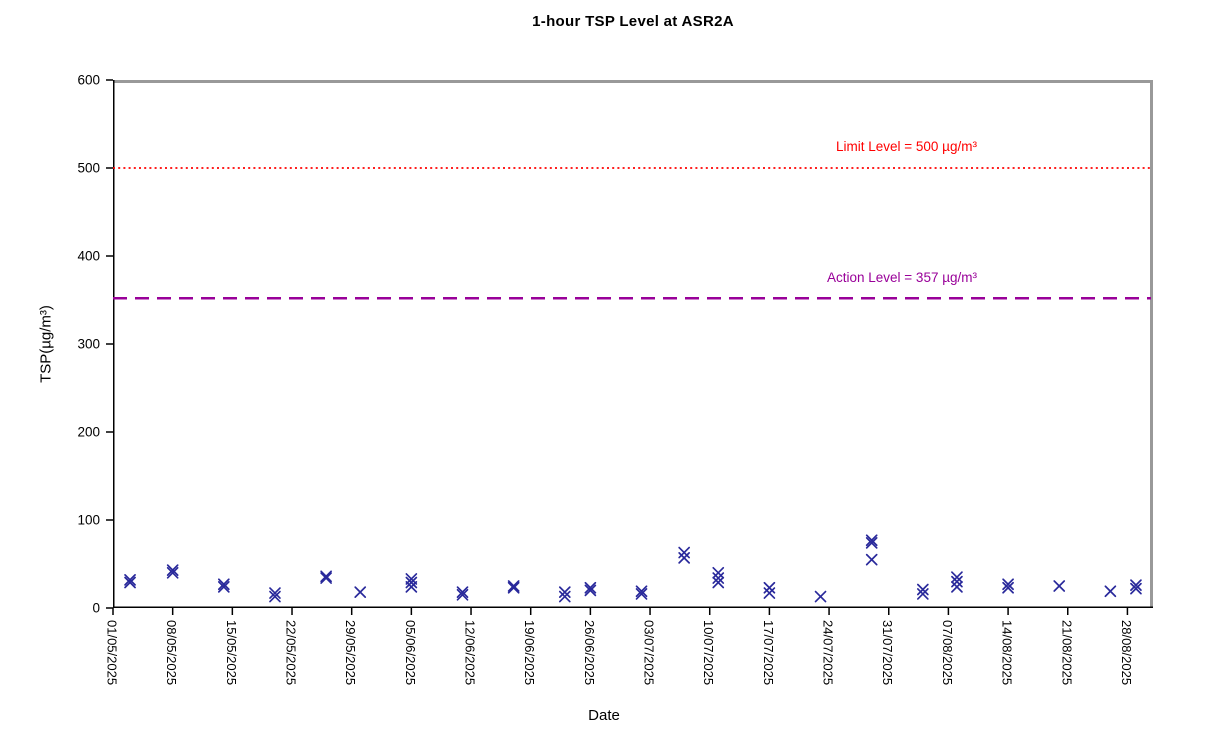 The width and height of the screenshot is (1208, 741). I want to click on y-axis-ticks: 0 100 200 300 400 500 600, so click(95, 344).